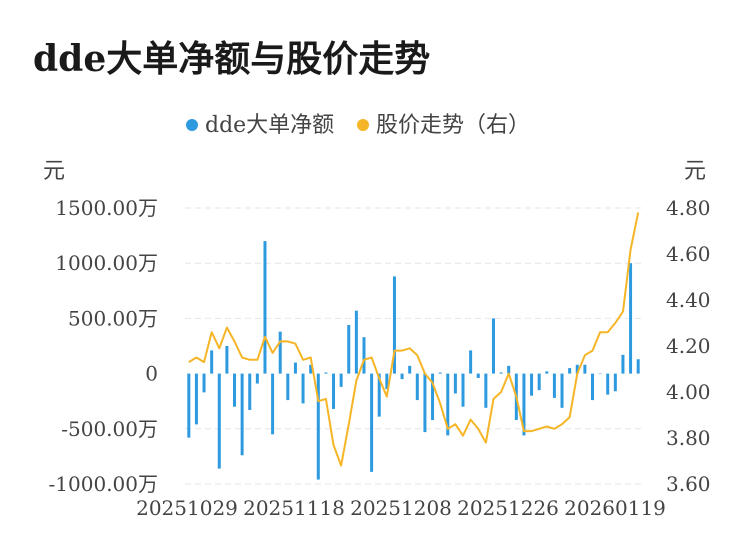 This screenshot has width=750, height=558. I want to click on right-axis: 3.60 3.80 4.00 4.20 4.40 4.60 4.80 元, so click(688, 327).